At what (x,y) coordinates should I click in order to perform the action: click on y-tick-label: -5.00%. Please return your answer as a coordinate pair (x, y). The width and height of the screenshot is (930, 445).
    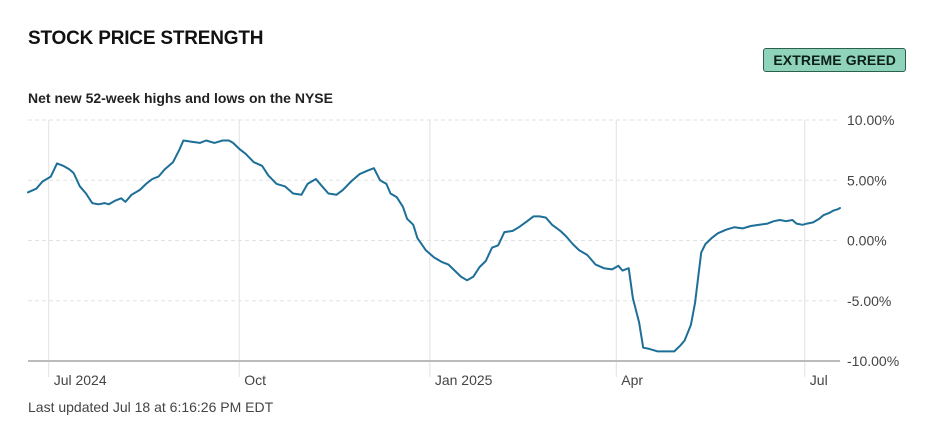
    Looking at the image, I should click on (869, 301).